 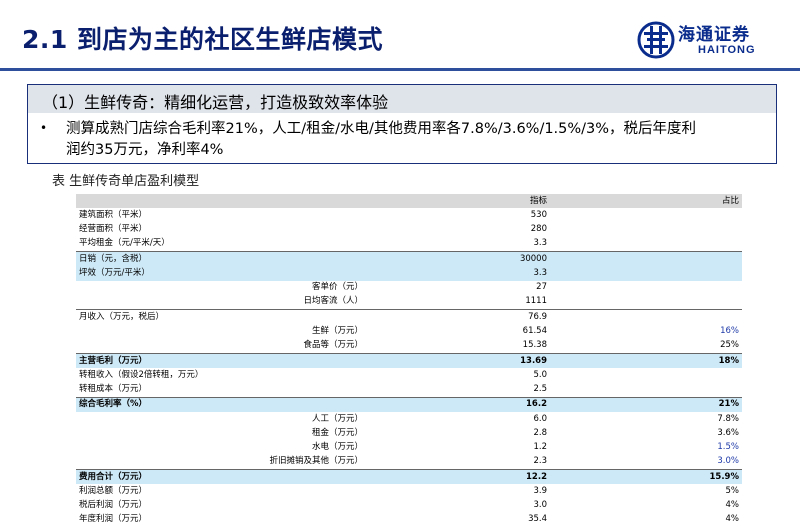 I want to click on row-value: 530, so click(x=538, y=214).